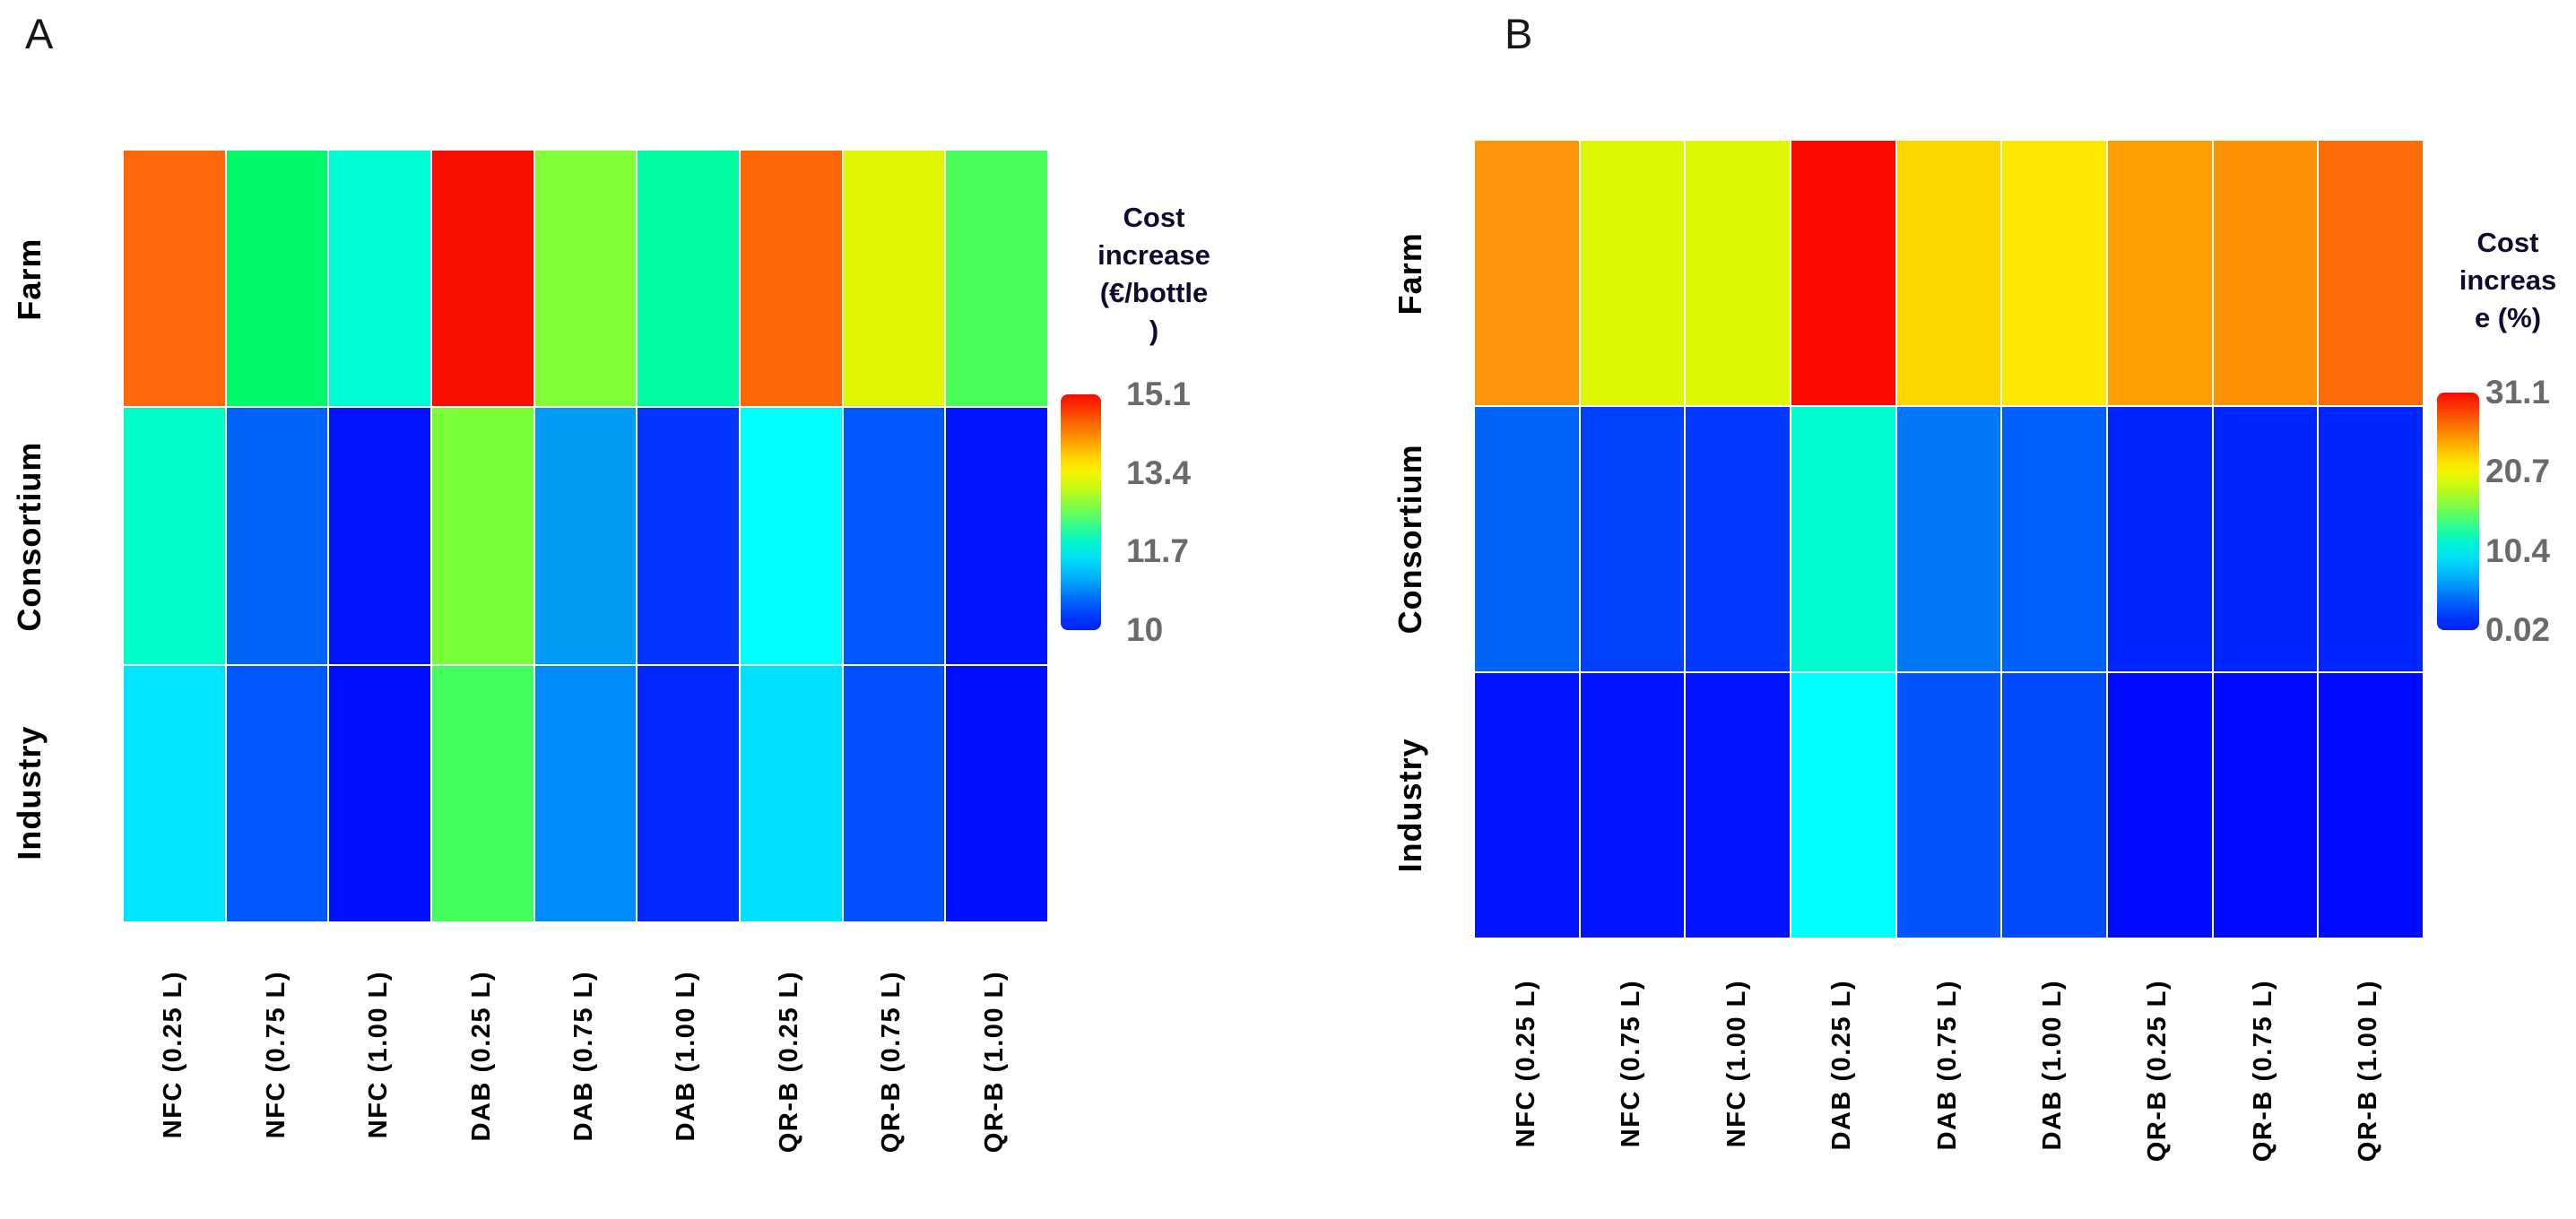 The height and width of the screenshot is (1219, 2576). I want to click on colorbar-a, so click(1081, 512).